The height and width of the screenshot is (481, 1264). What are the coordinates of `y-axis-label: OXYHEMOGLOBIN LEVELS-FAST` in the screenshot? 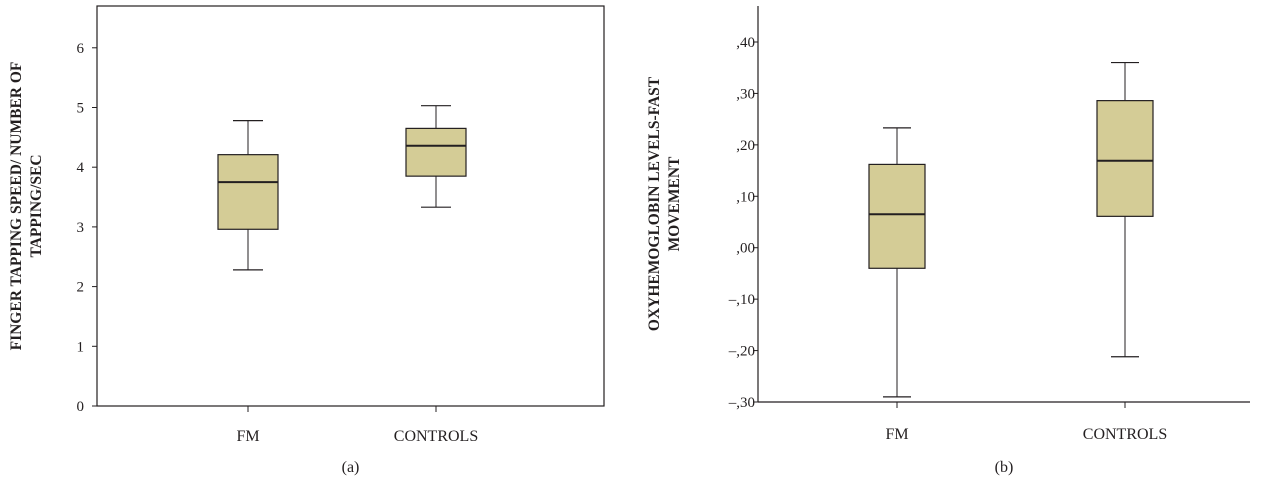 It's located at (654, 203).